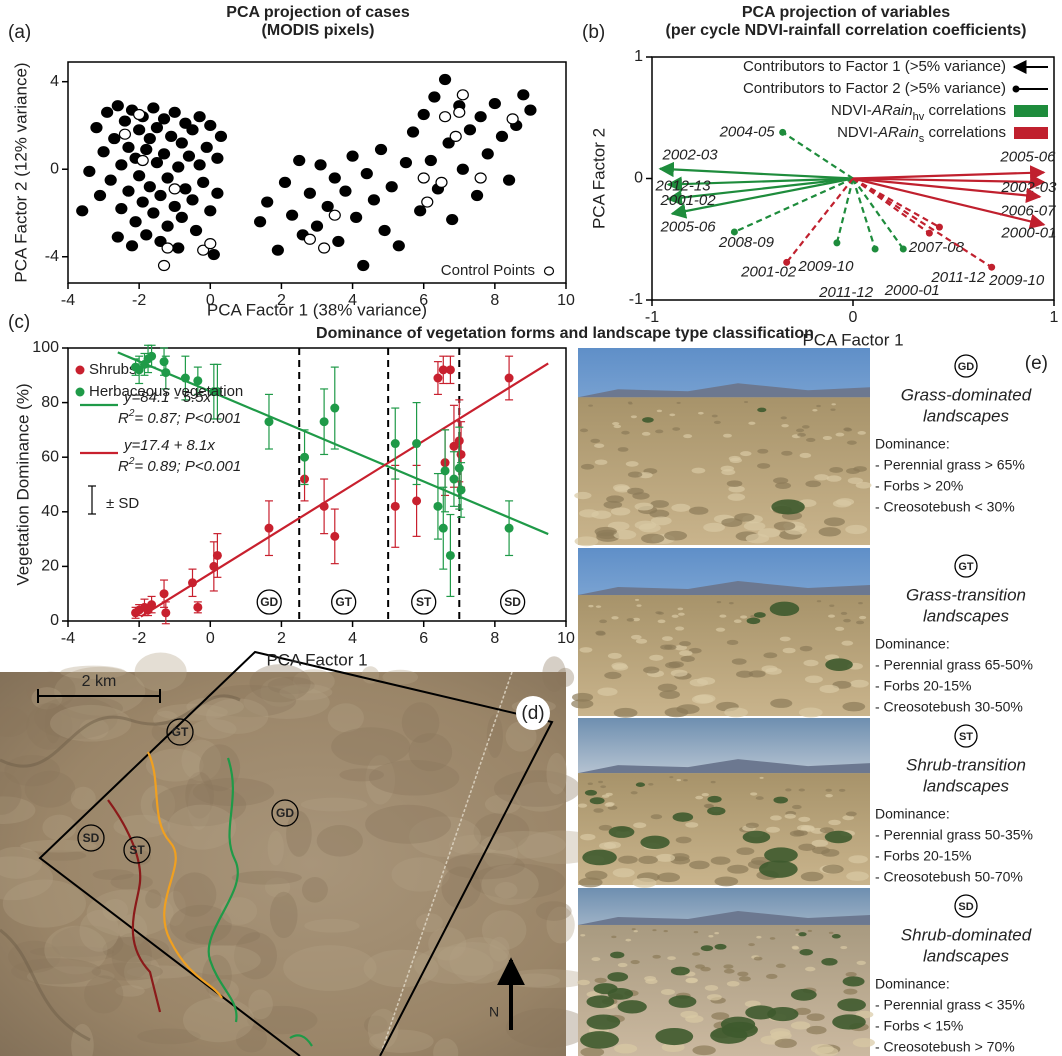 The image size is (1062, 1056). What do you see at coordinates (134, 906) in the screenshot?
I see `boundary-red` at bounding box center [134, 906].